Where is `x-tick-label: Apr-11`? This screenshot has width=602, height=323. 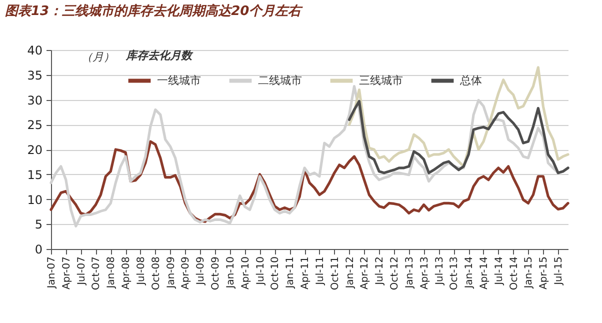
x-tick-label: Apr-11 is located at coordinates (306, 273).